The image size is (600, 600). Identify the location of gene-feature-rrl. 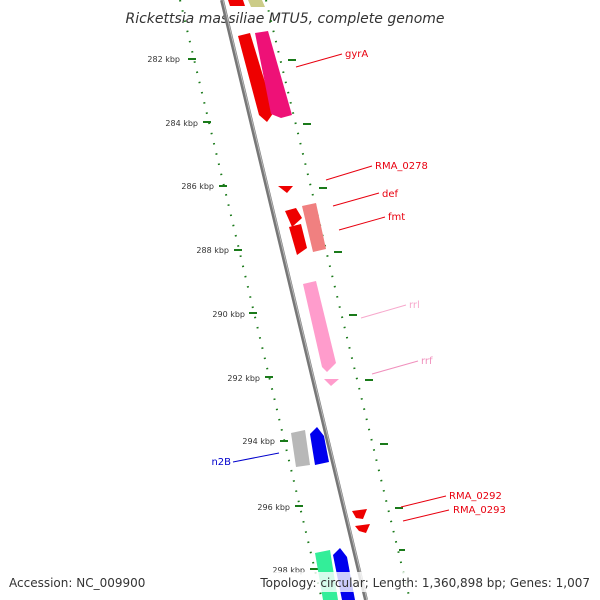
(319, 326).